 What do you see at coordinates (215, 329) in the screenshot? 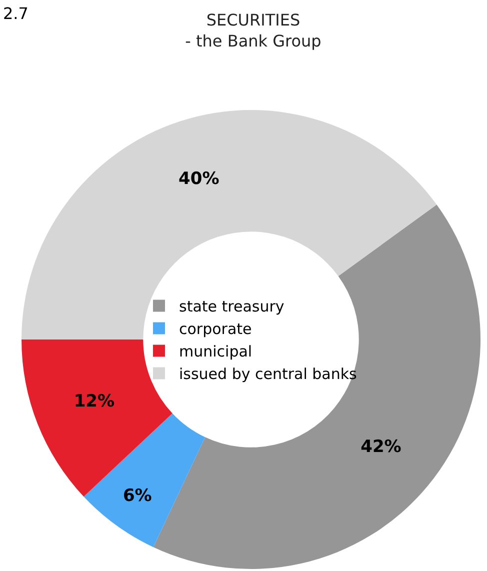
I see `legend-label: corporate` at bounding box center [215, 329].